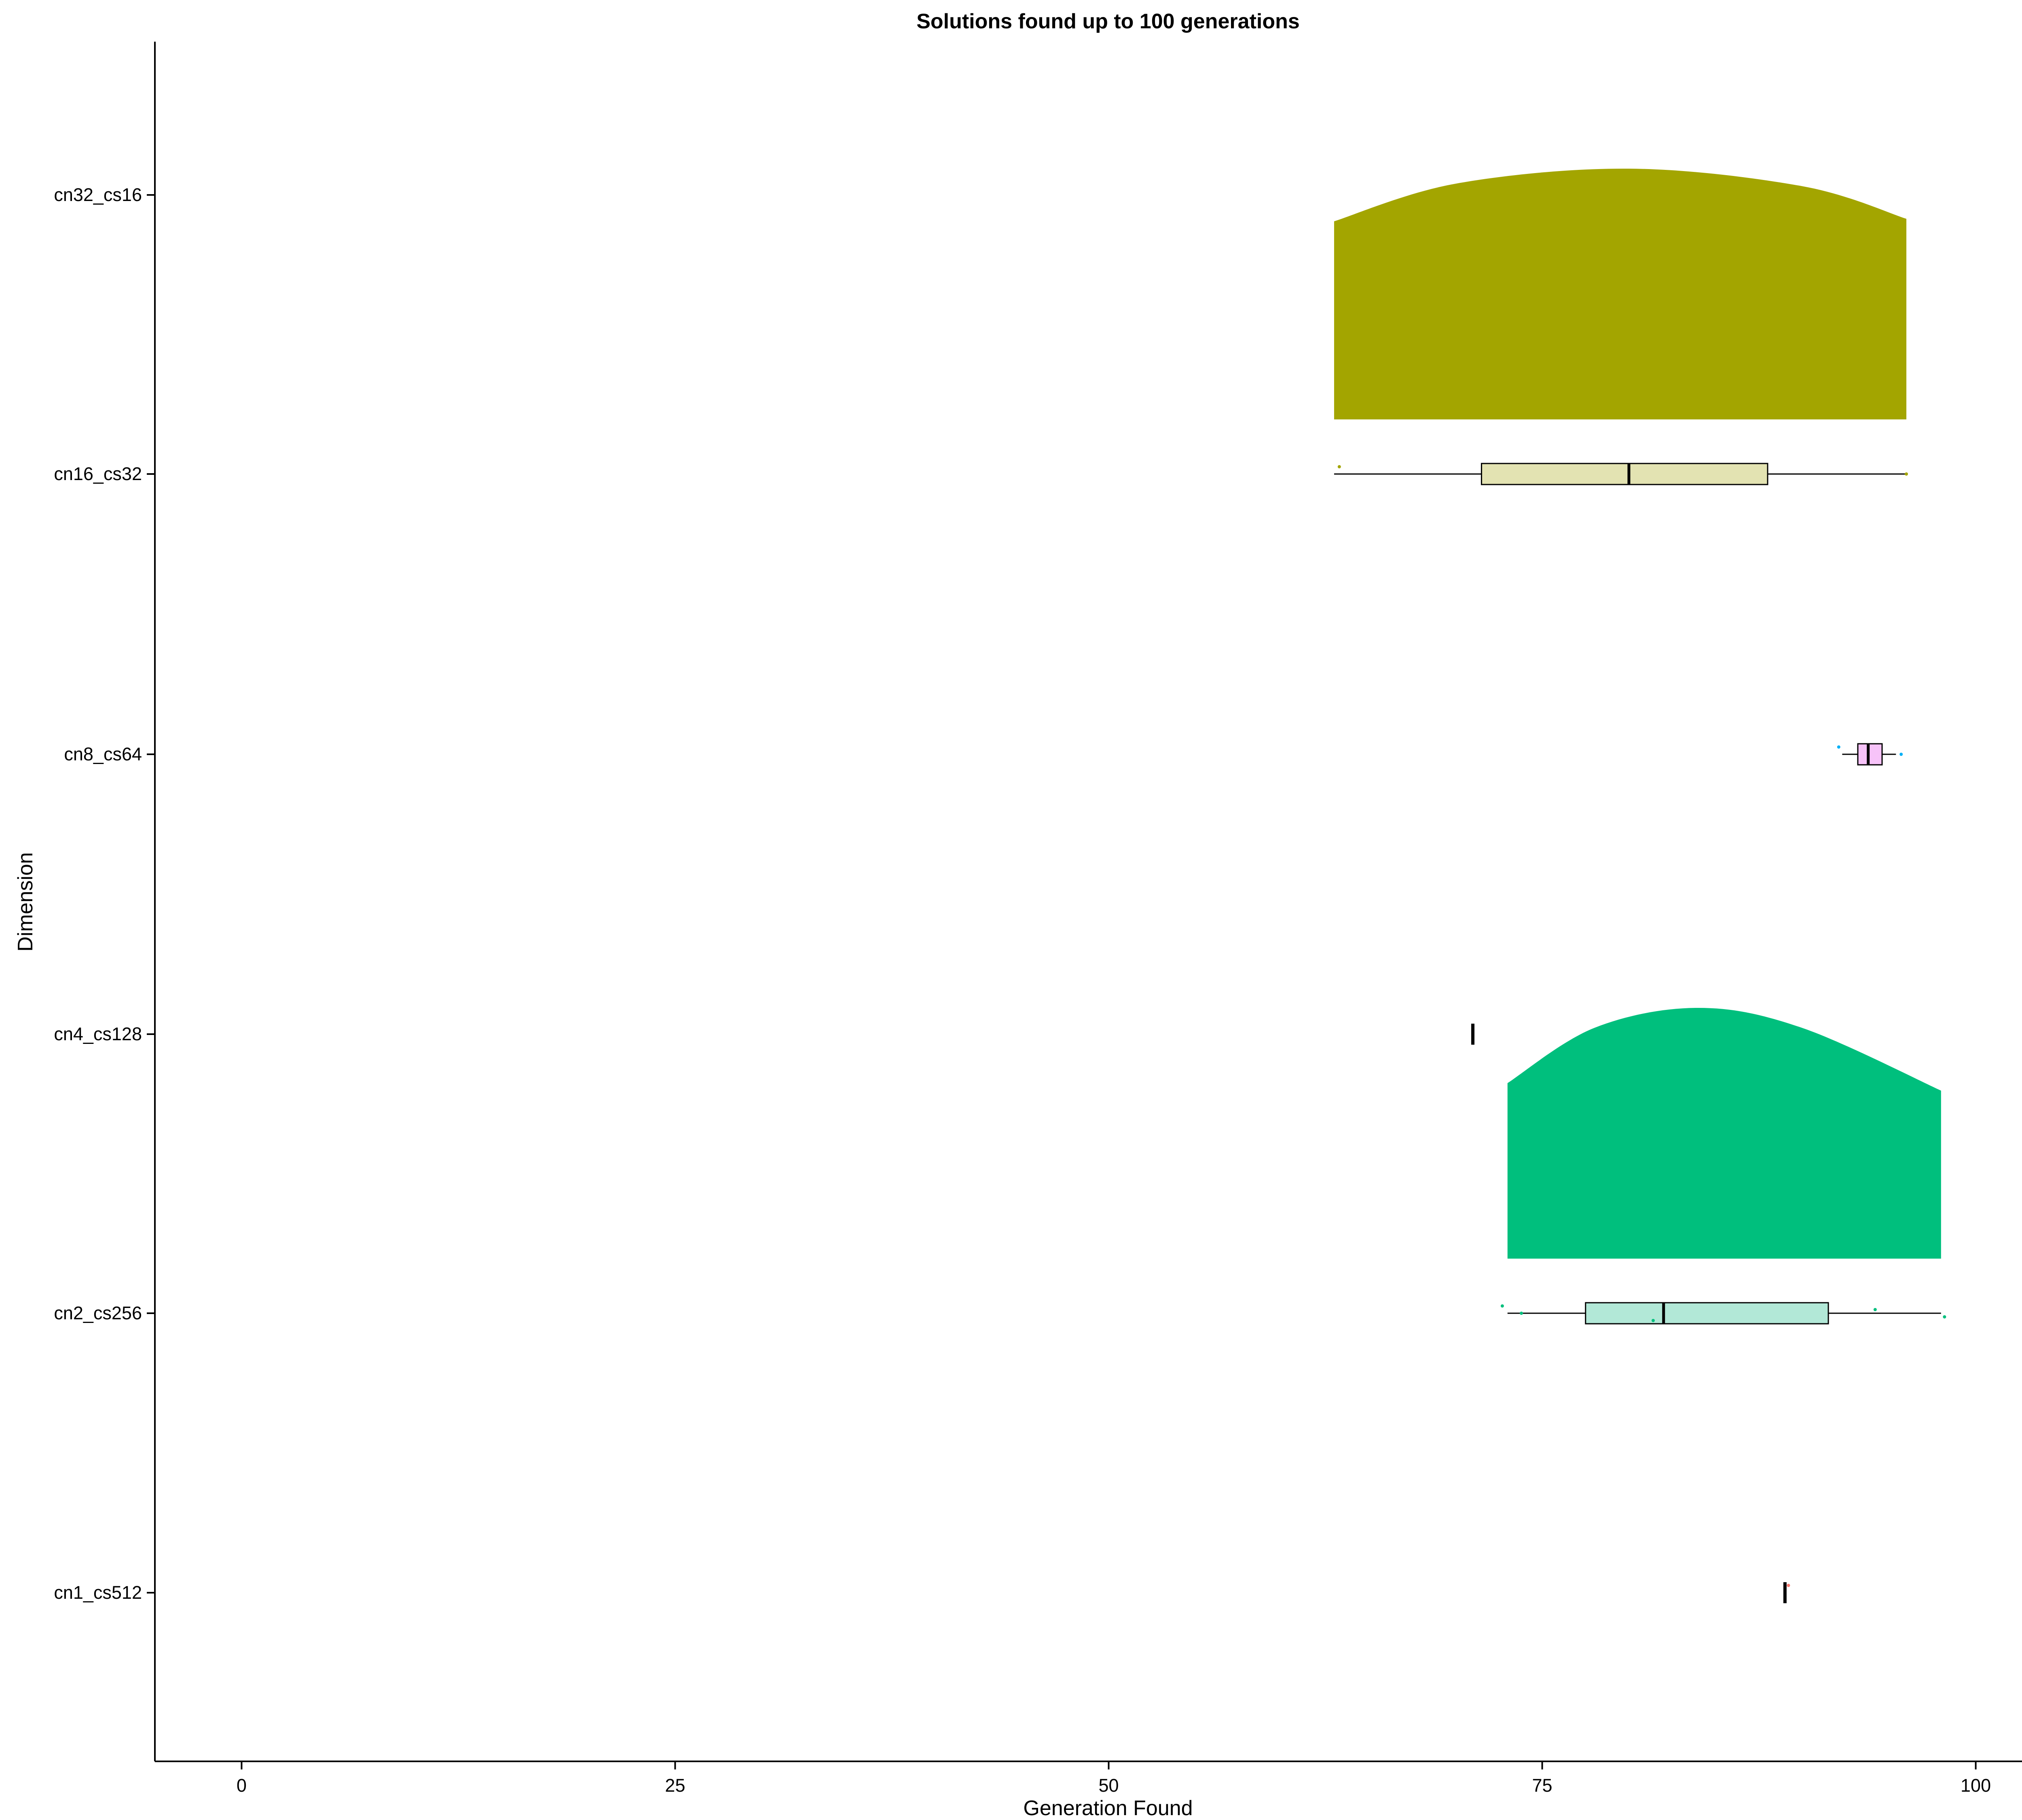 The width and height of the screenshot is (2022, 1820). What do you see at coordinates (242, 1785) in the screenshot?
I see `x-tick-label: 0` at bounding box center [242, 1785].